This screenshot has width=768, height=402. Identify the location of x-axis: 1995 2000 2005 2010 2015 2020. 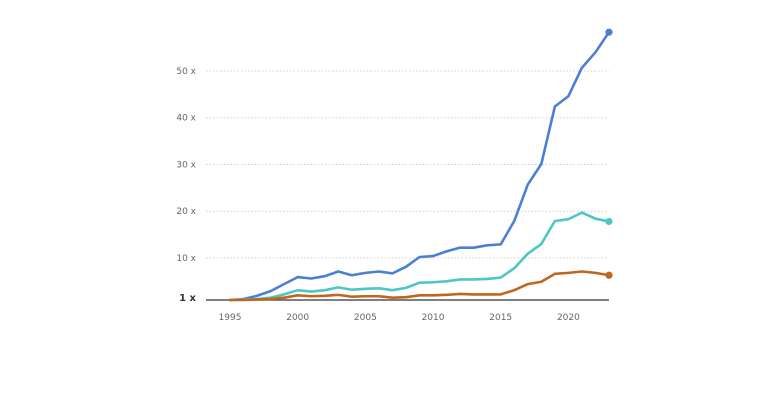
(400, 318).